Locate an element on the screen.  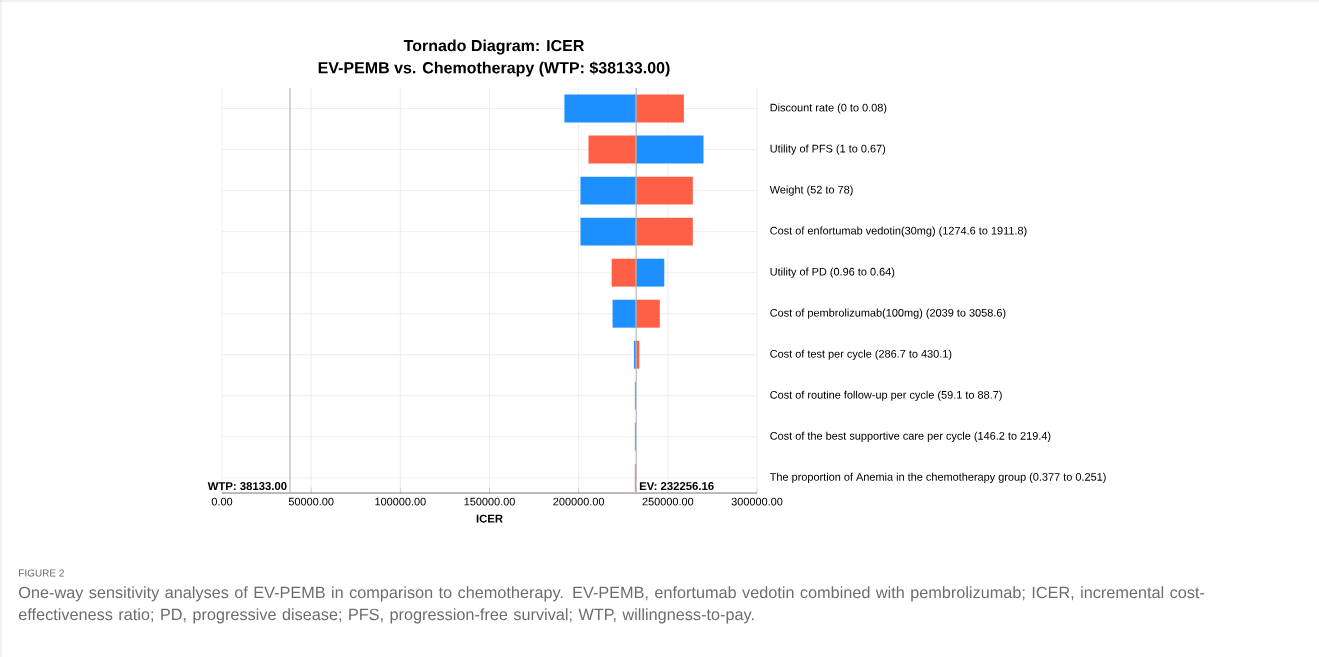
ref-line-label: EV: 232256.16 is located at coordinates (676, 486).